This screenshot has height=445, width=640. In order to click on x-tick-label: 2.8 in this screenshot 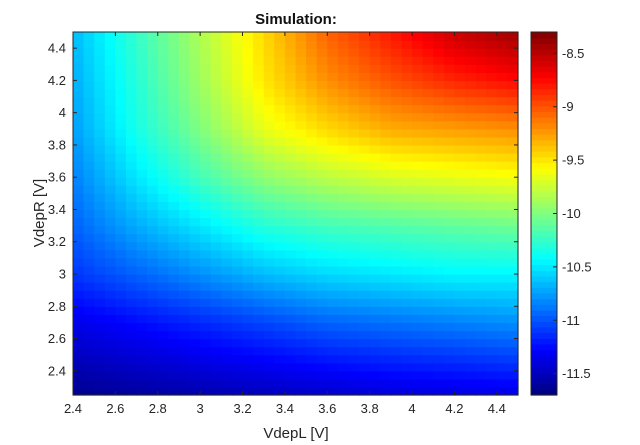, I will do `click(158, 408)`.